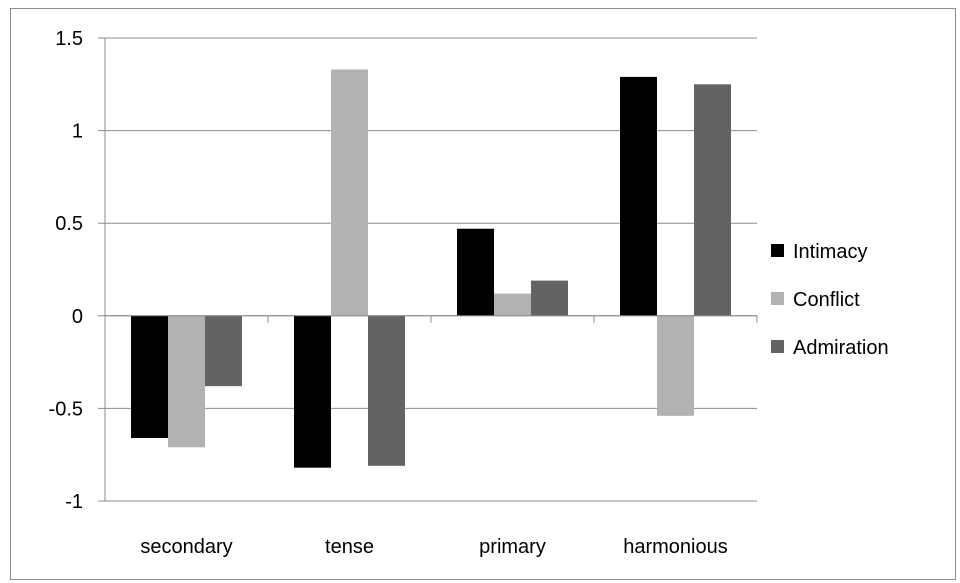 The height and width of the screenshot is (583, 960). What do you see at coordinates (777, 346) in the screenshot?
I see `legend-swatch-admiration` at bounding box center [777, 346].